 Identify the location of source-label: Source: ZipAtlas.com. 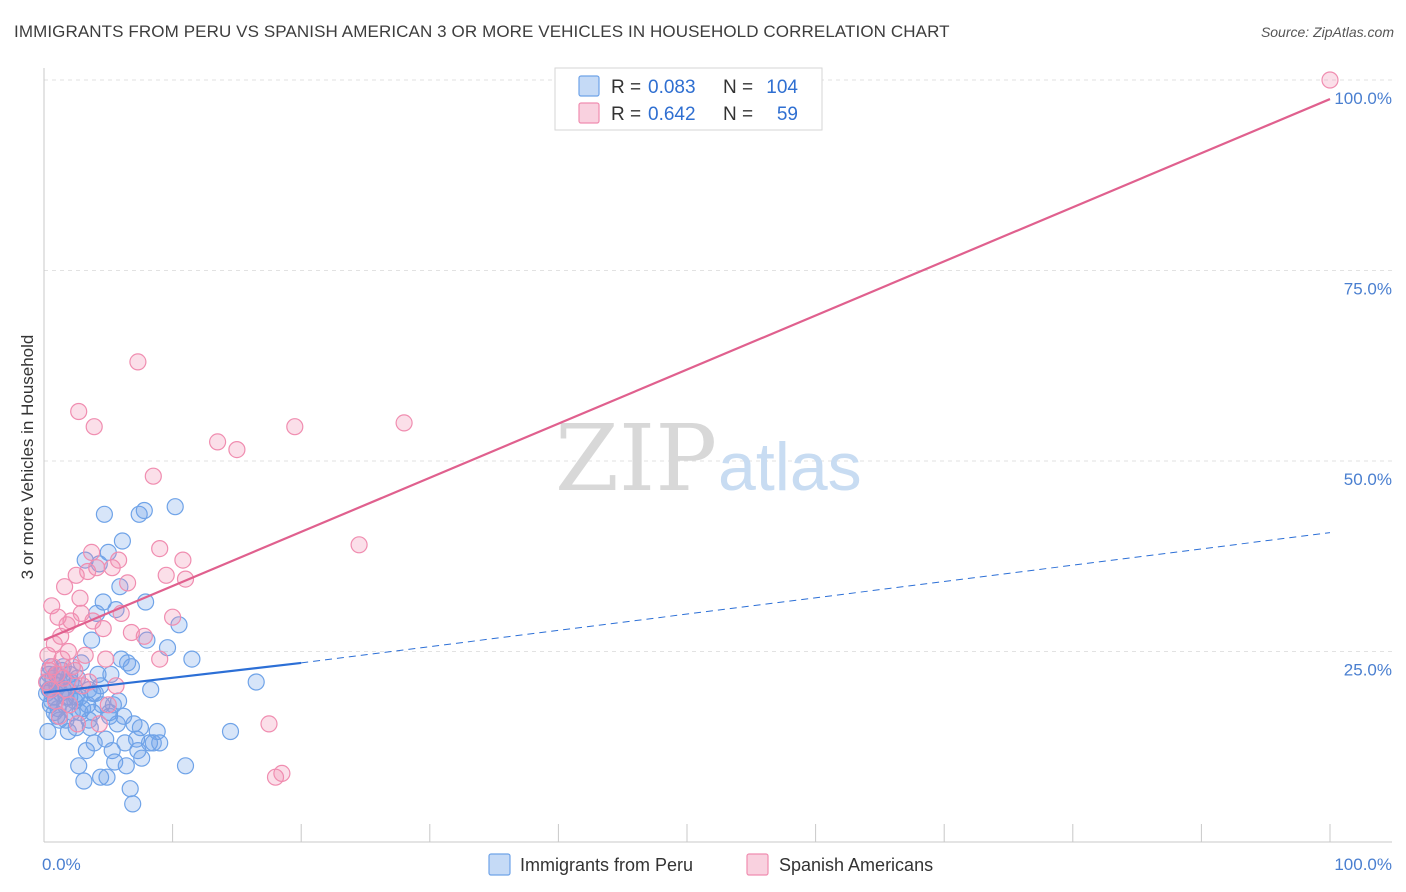
(1327, 32).